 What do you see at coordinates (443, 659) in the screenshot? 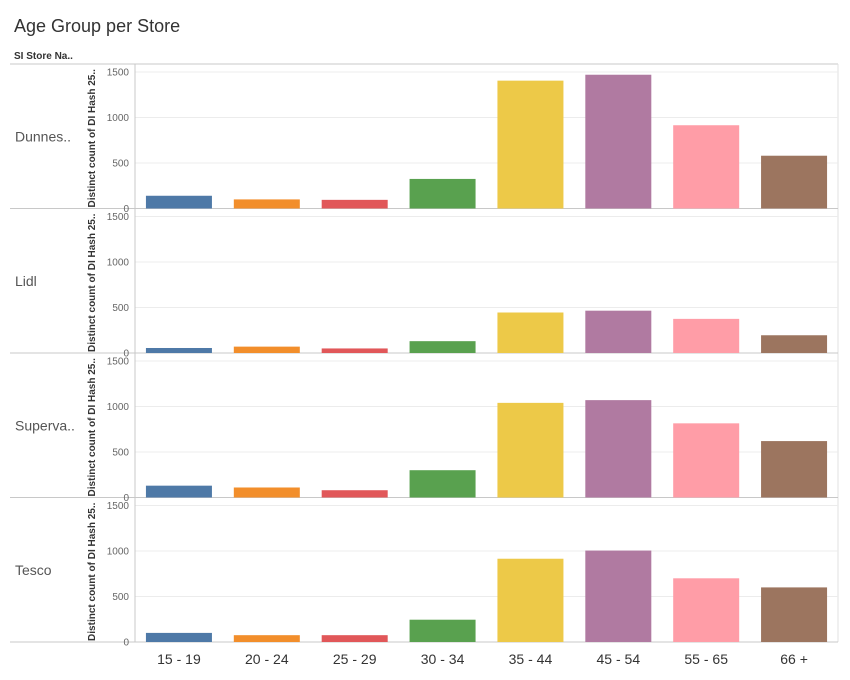
I see `x-tick-label: 30 - 34` at bounding box center [443, 659].